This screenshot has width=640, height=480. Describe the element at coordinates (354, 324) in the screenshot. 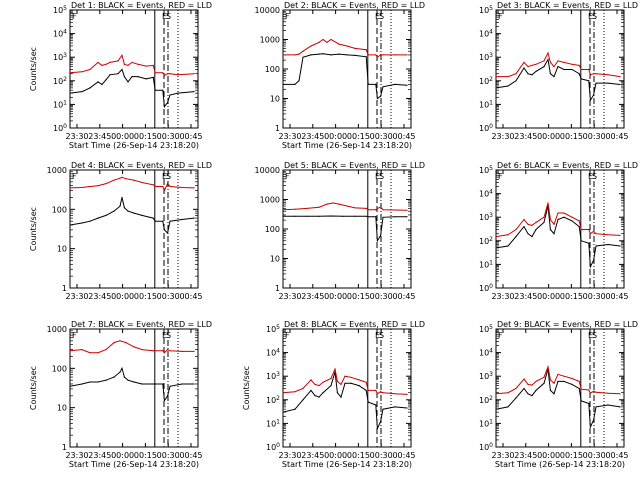

I see `panel-title: Det 8: BLACK = Events, RED = LLD` at that location.